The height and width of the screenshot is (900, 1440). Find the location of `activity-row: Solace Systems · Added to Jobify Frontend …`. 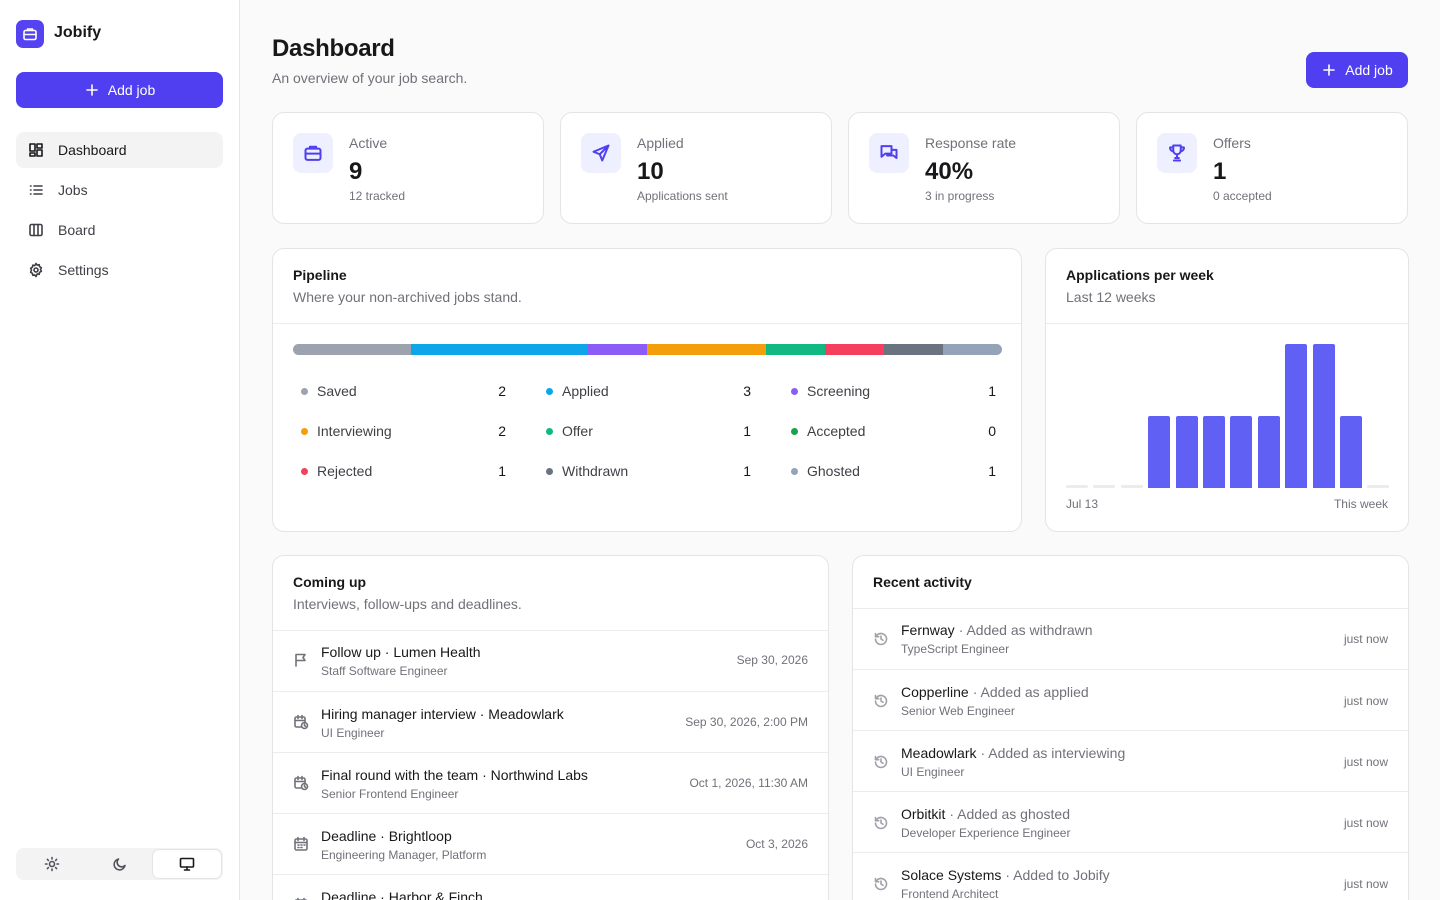

activity-row: Solace Systems · Added to Jobify Frontend … is located at coordinates (1130, 876).